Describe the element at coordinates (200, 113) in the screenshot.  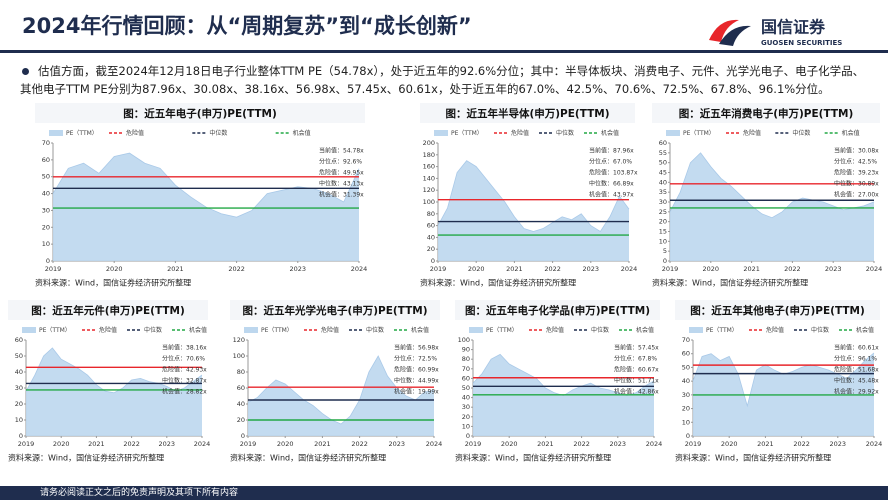
I see `chart-title: 图：近五年电子(申万)PE(TTM)` at that location.